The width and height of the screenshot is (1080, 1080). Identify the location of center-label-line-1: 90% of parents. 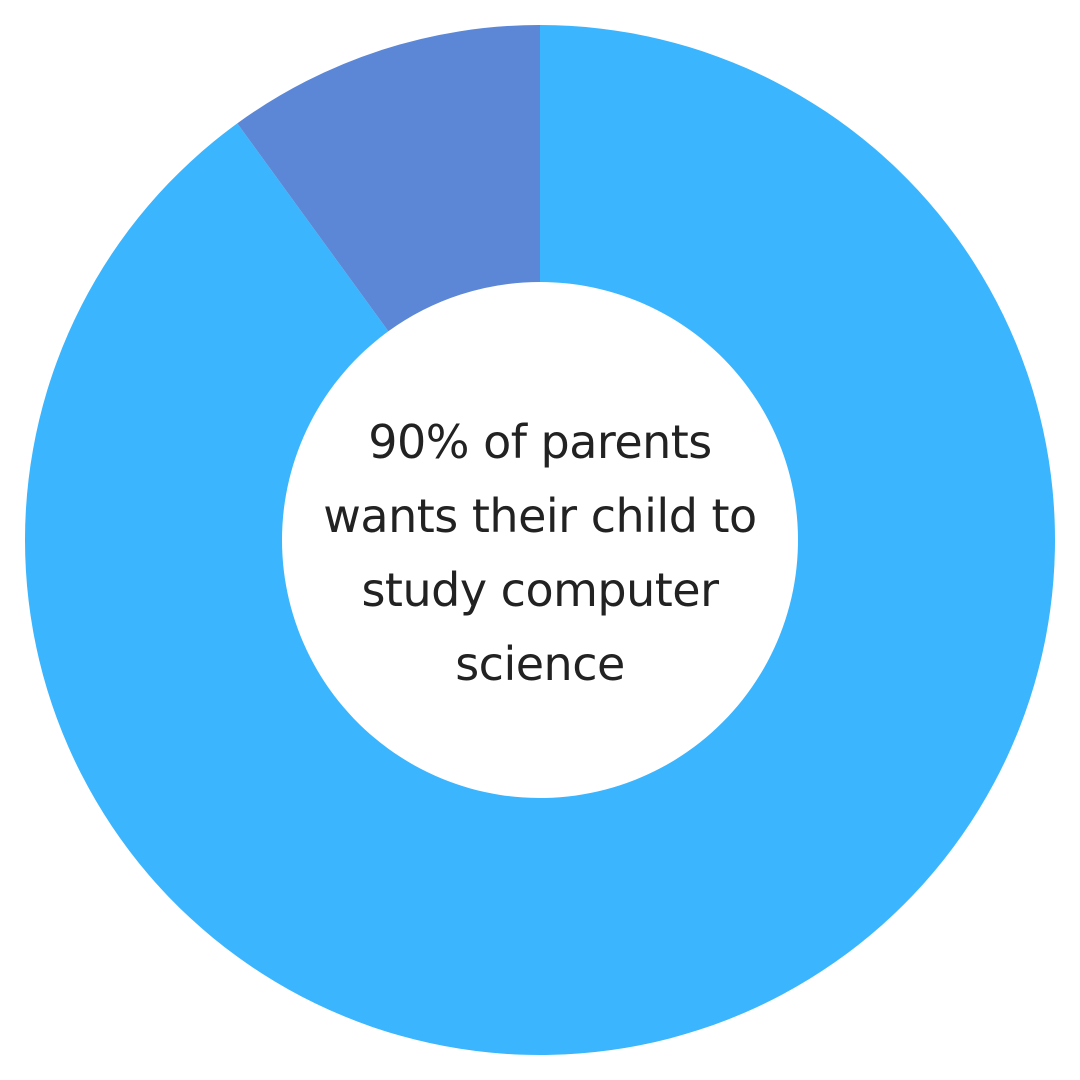
(540, 442).